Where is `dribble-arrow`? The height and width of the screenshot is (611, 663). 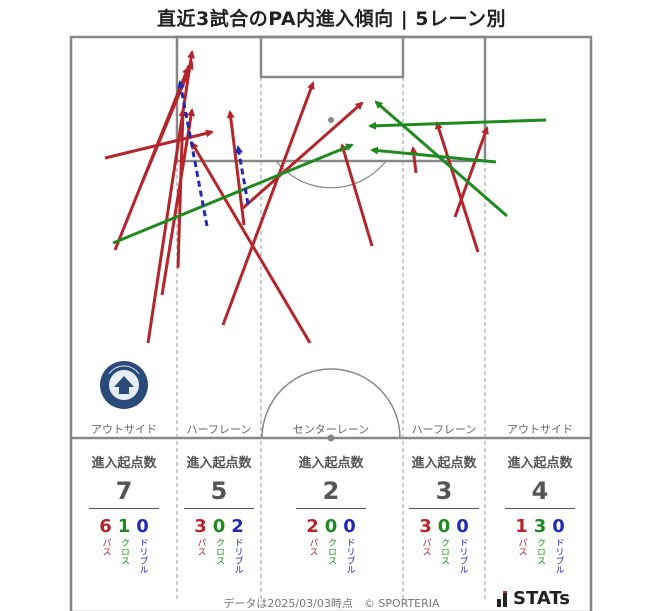
dribble-arrow is located at coordinates (193, 153).